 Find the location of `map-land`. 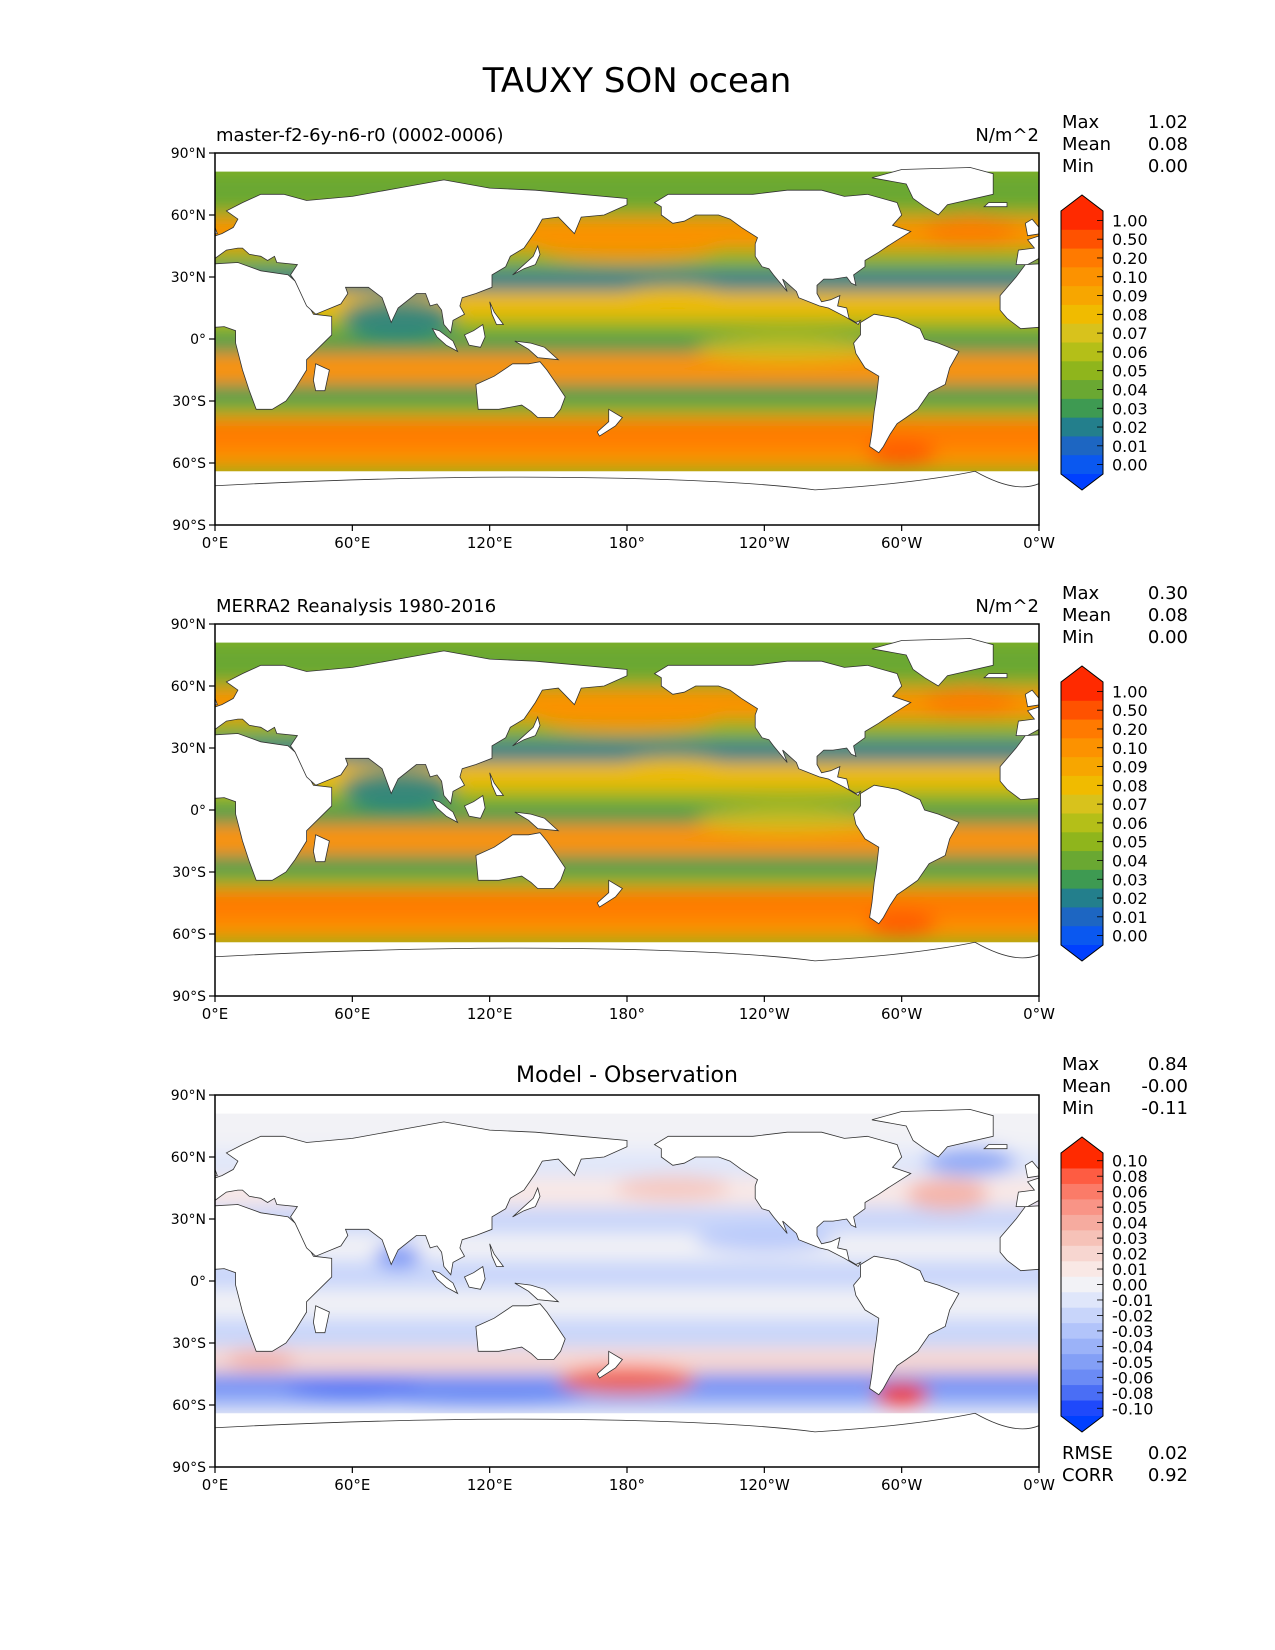

map-land is located at coordinates (627, 800).